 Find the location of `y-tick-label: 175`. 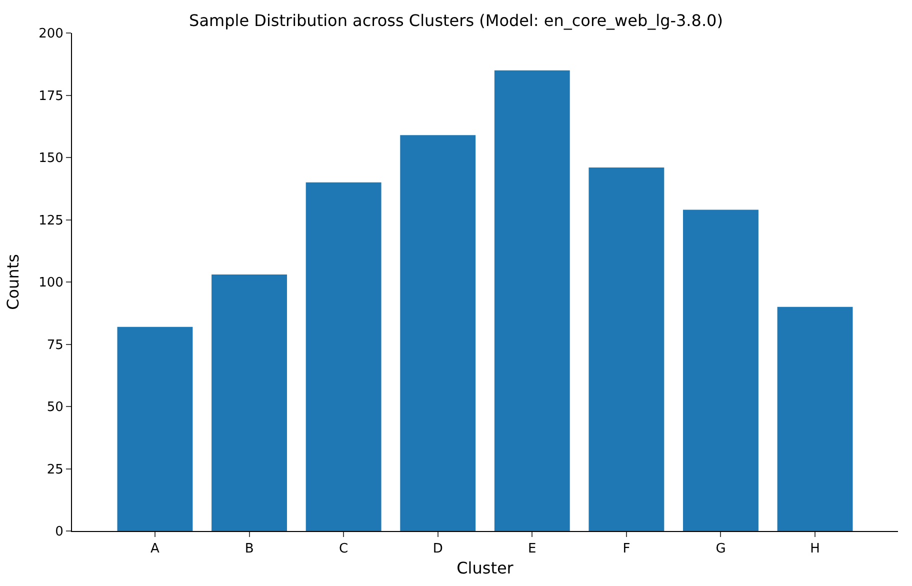

y-tick-label: 175 is located at coordinates (51, 96).